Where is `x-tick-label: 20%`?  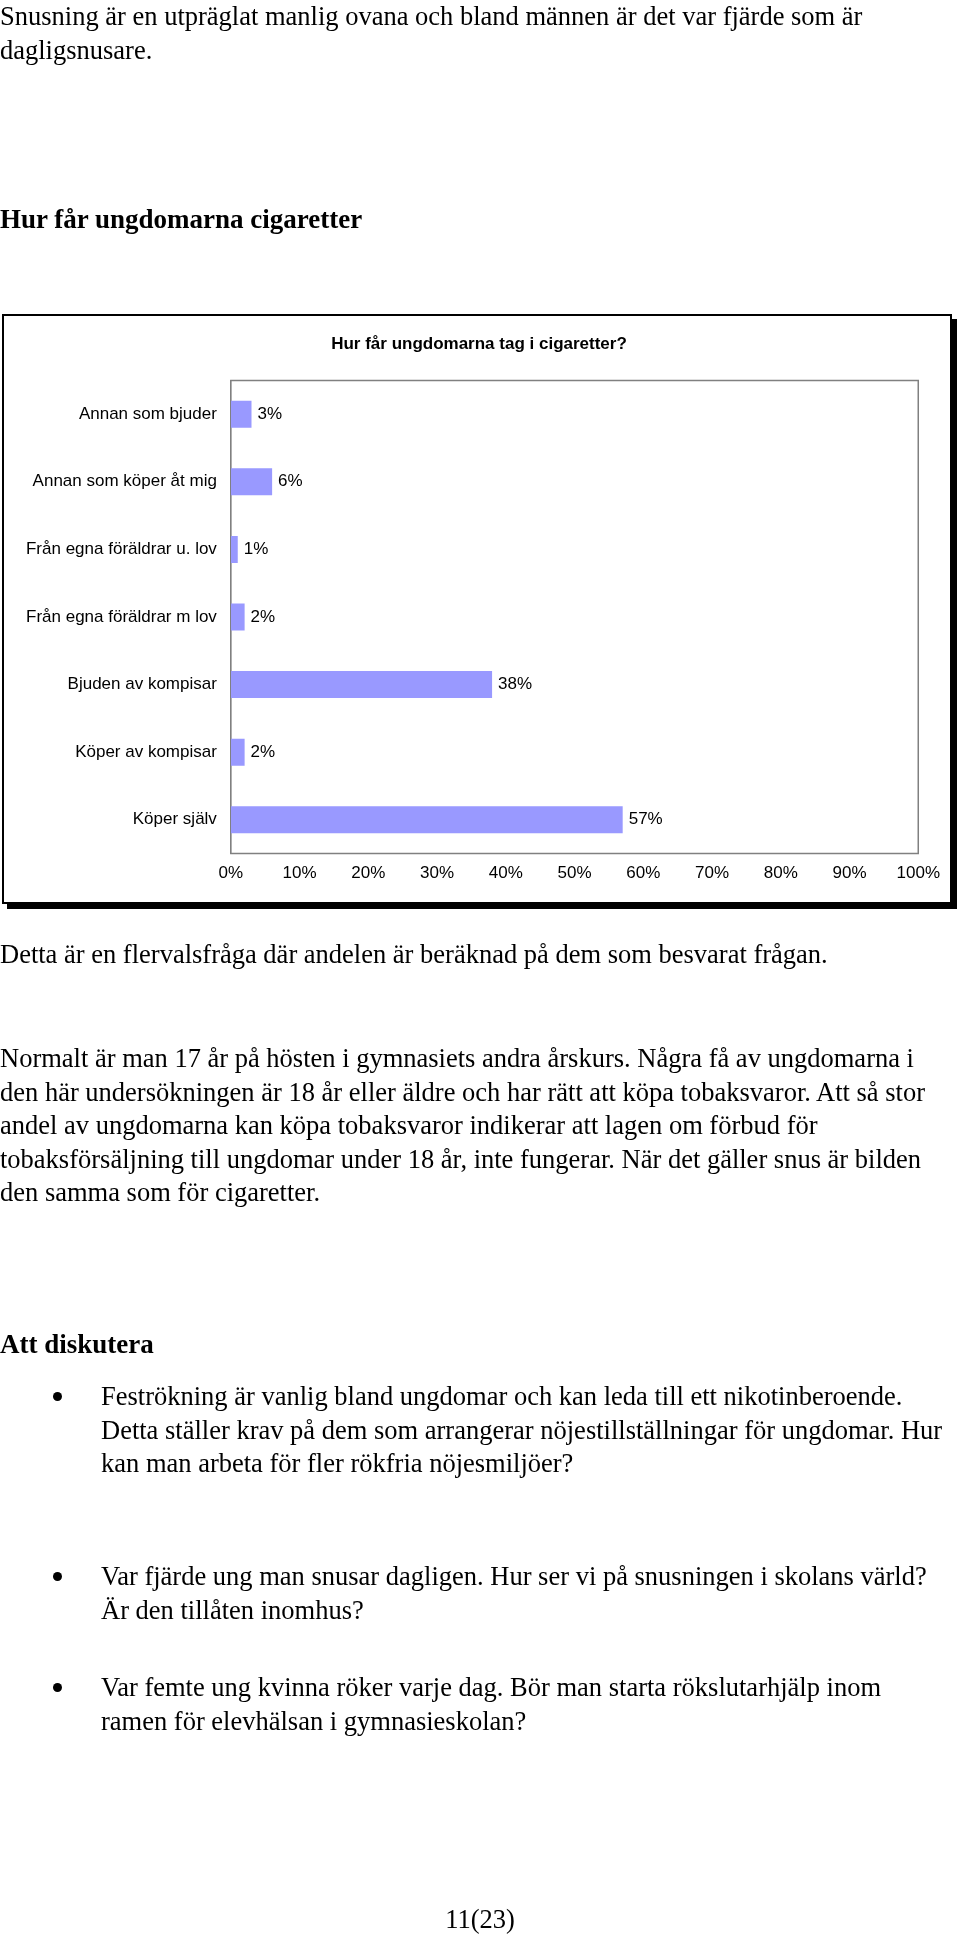 x-tick-label: 20% is located at coordinates (368, 873).